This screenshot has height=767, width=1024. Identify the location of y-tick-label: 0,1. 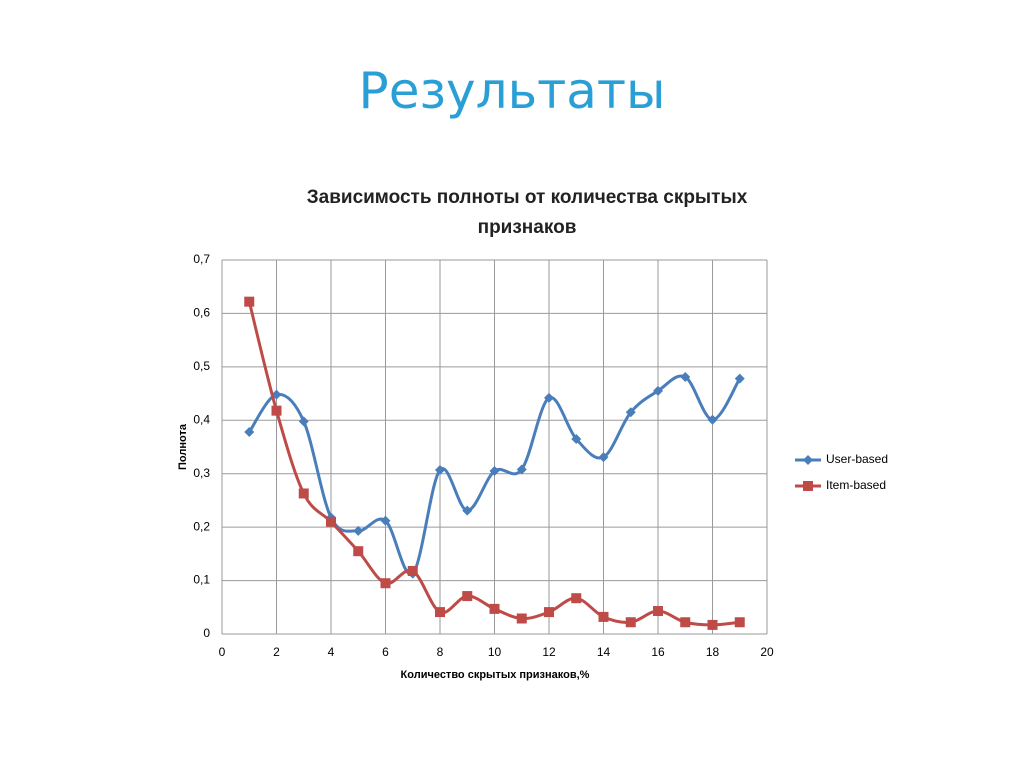
(201, 580).